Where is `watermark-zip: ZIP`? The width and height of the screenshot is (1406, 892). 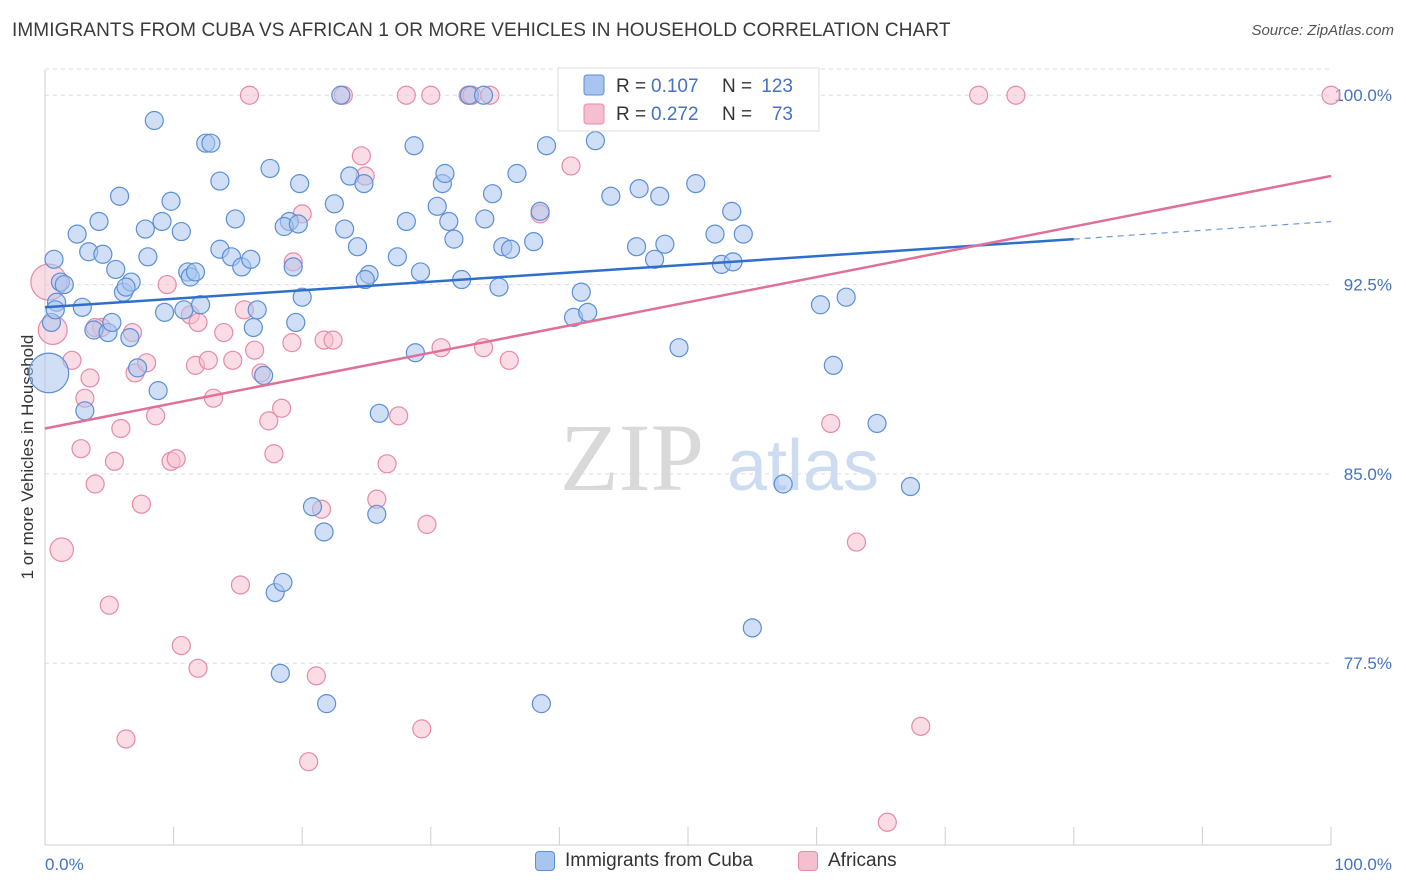
watermark-zip: ZIP is located at coordinates (632, 457).